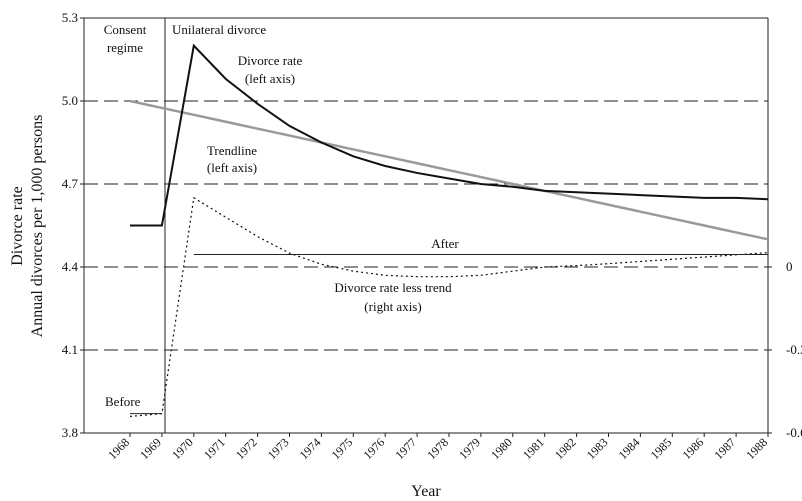 The width and height of the screenshot is (802, 501). What do you see at coordinates (246, 448) in the screenshot?
I see `x-tick-label: 1972` at bounding box center [246, 448].